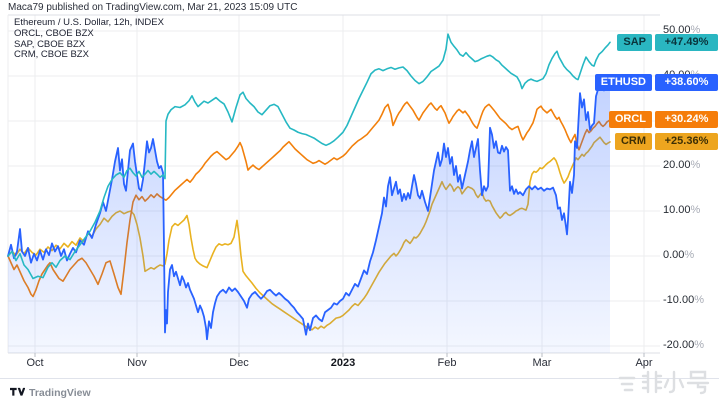  I want to click on feixiaohao-watermark, so click(667, 384).